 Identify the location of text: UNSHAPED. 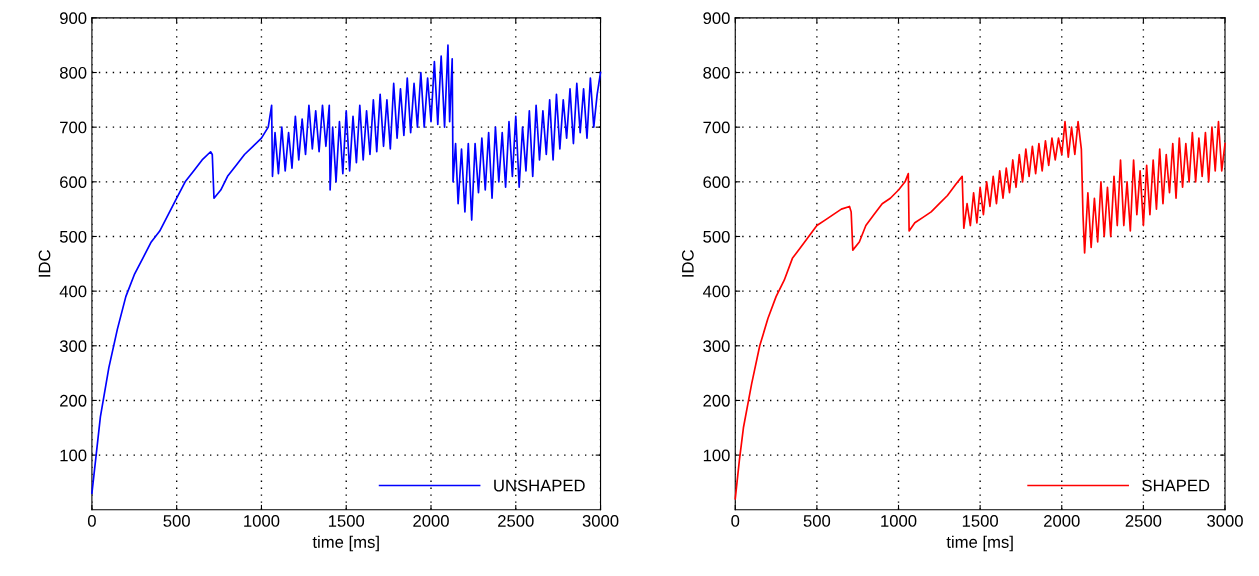
(539, 485).